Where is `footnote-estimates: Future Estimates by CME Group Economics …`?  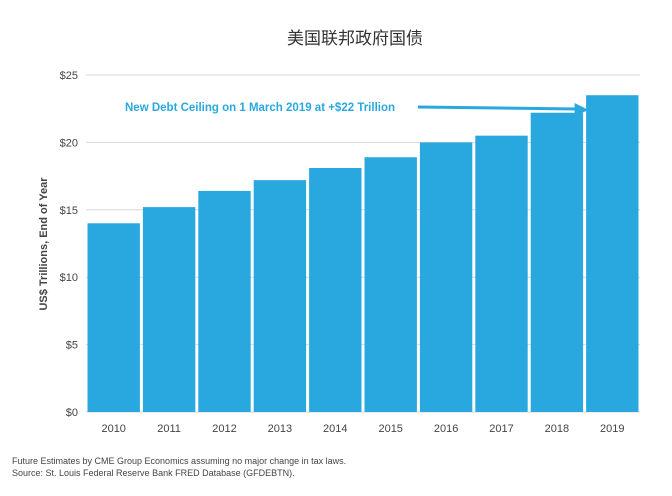 footnote-estimates: Future Estimates by CME Group Economics … is located at coordinates (179, 461).